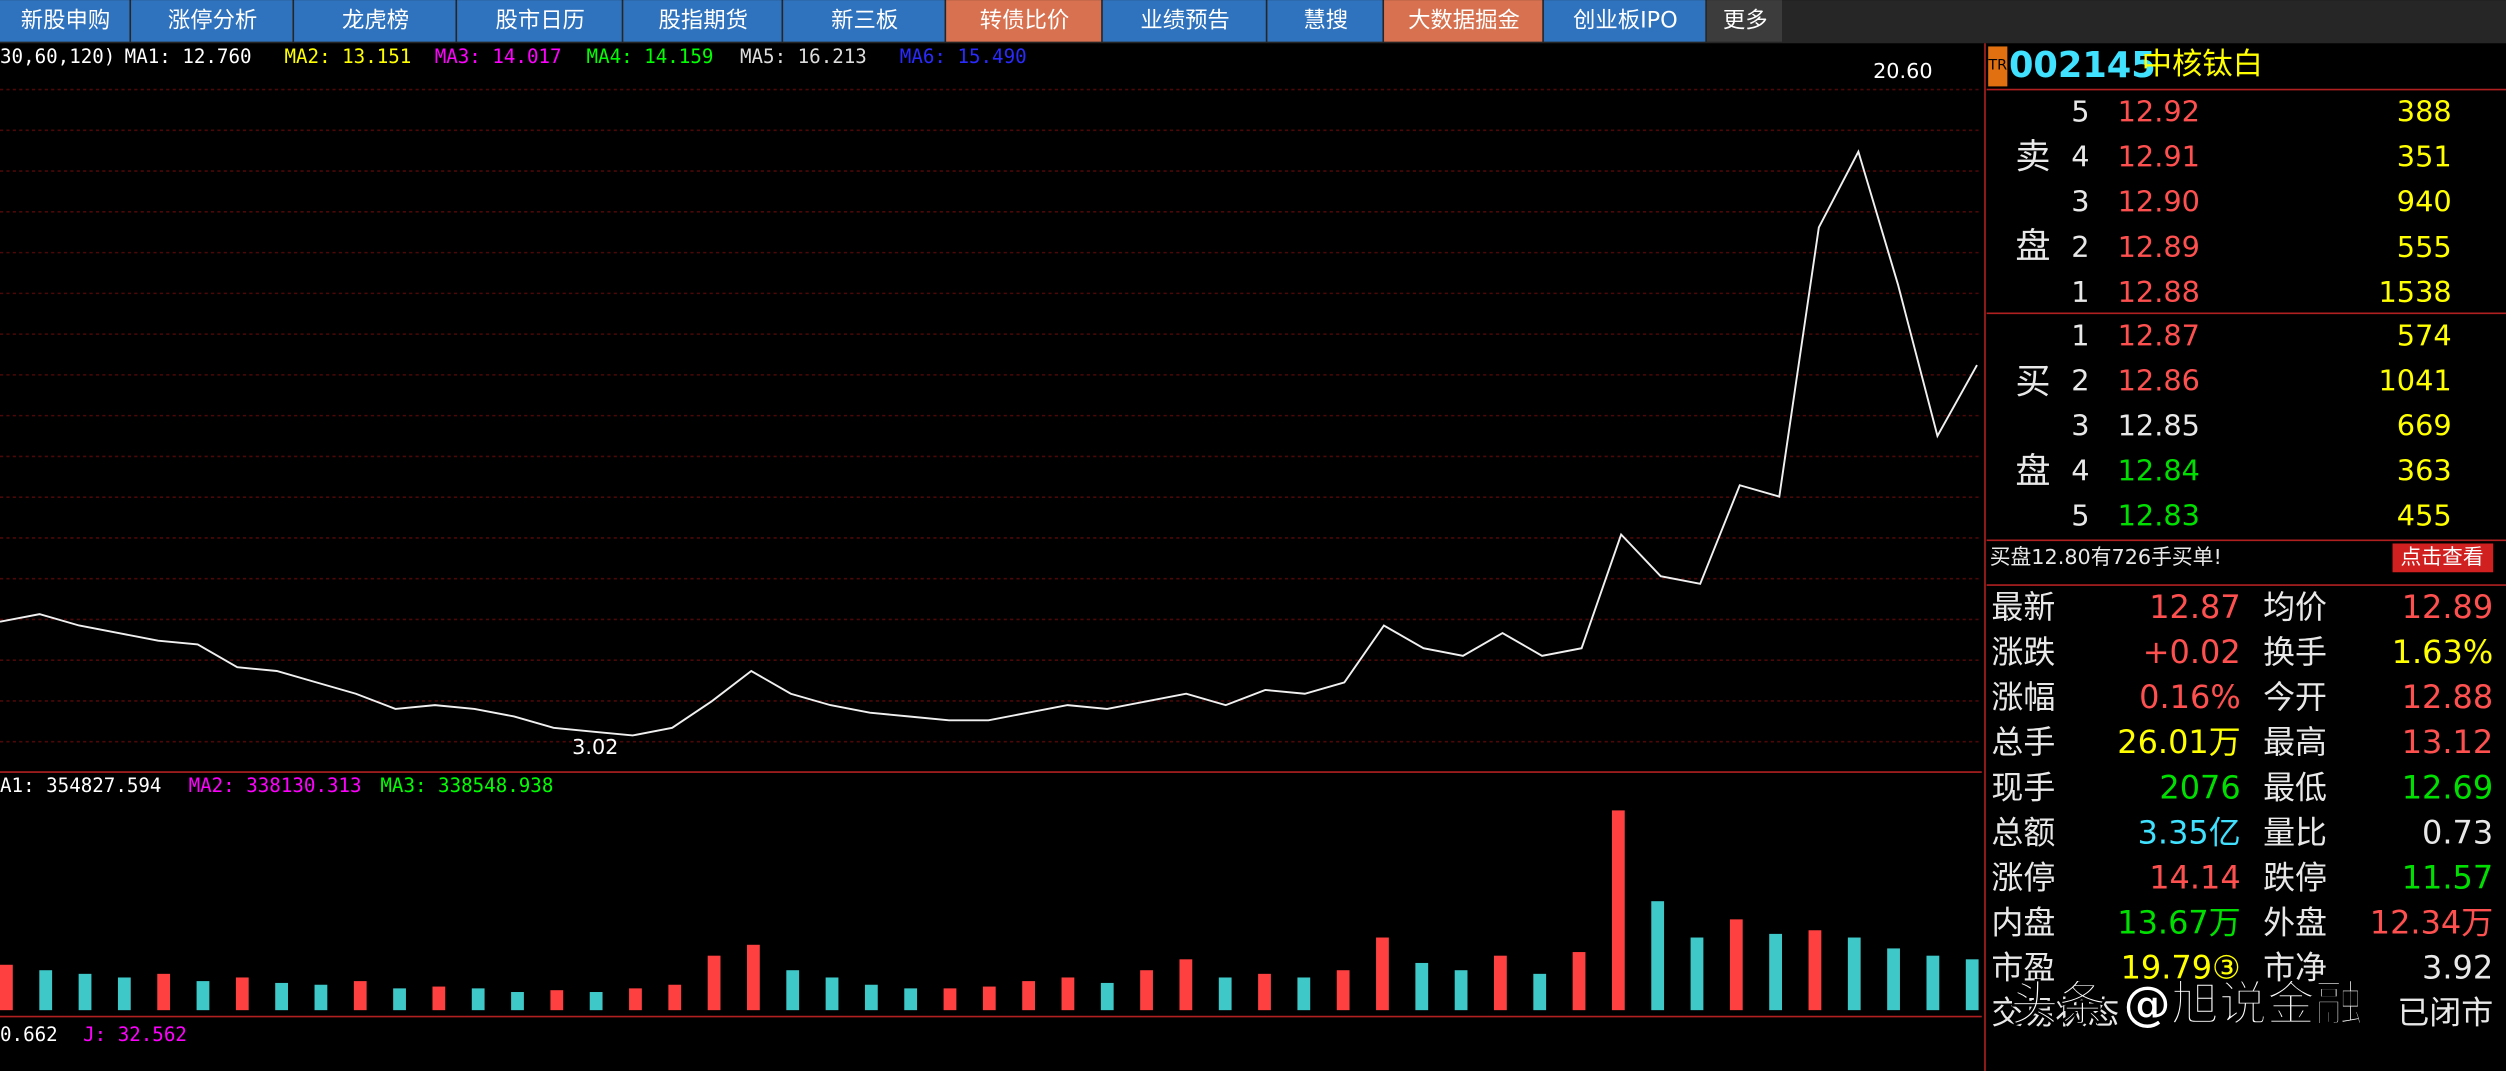 This screenshot has height=1071, width=2506. Describe the element at coordinates (2443, 652) in the screenshot. I see `stat-value: 1.63%` at that location.